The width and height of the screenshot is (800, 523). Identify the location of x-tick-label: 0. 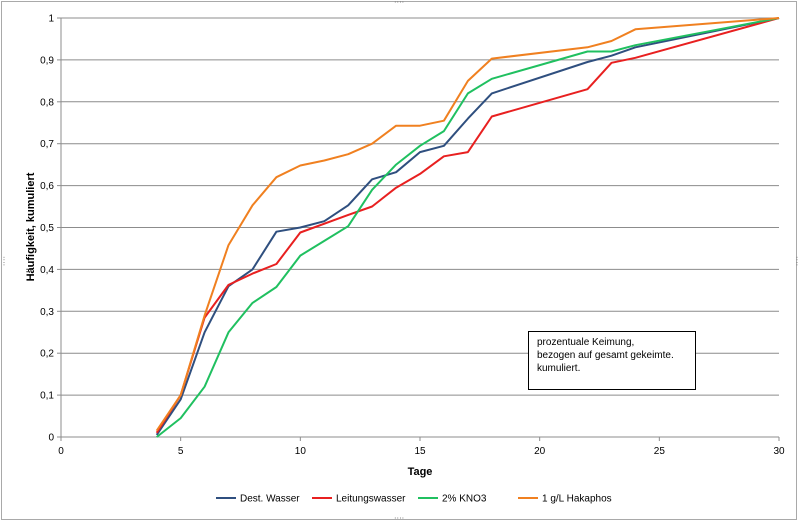
(61, 451).